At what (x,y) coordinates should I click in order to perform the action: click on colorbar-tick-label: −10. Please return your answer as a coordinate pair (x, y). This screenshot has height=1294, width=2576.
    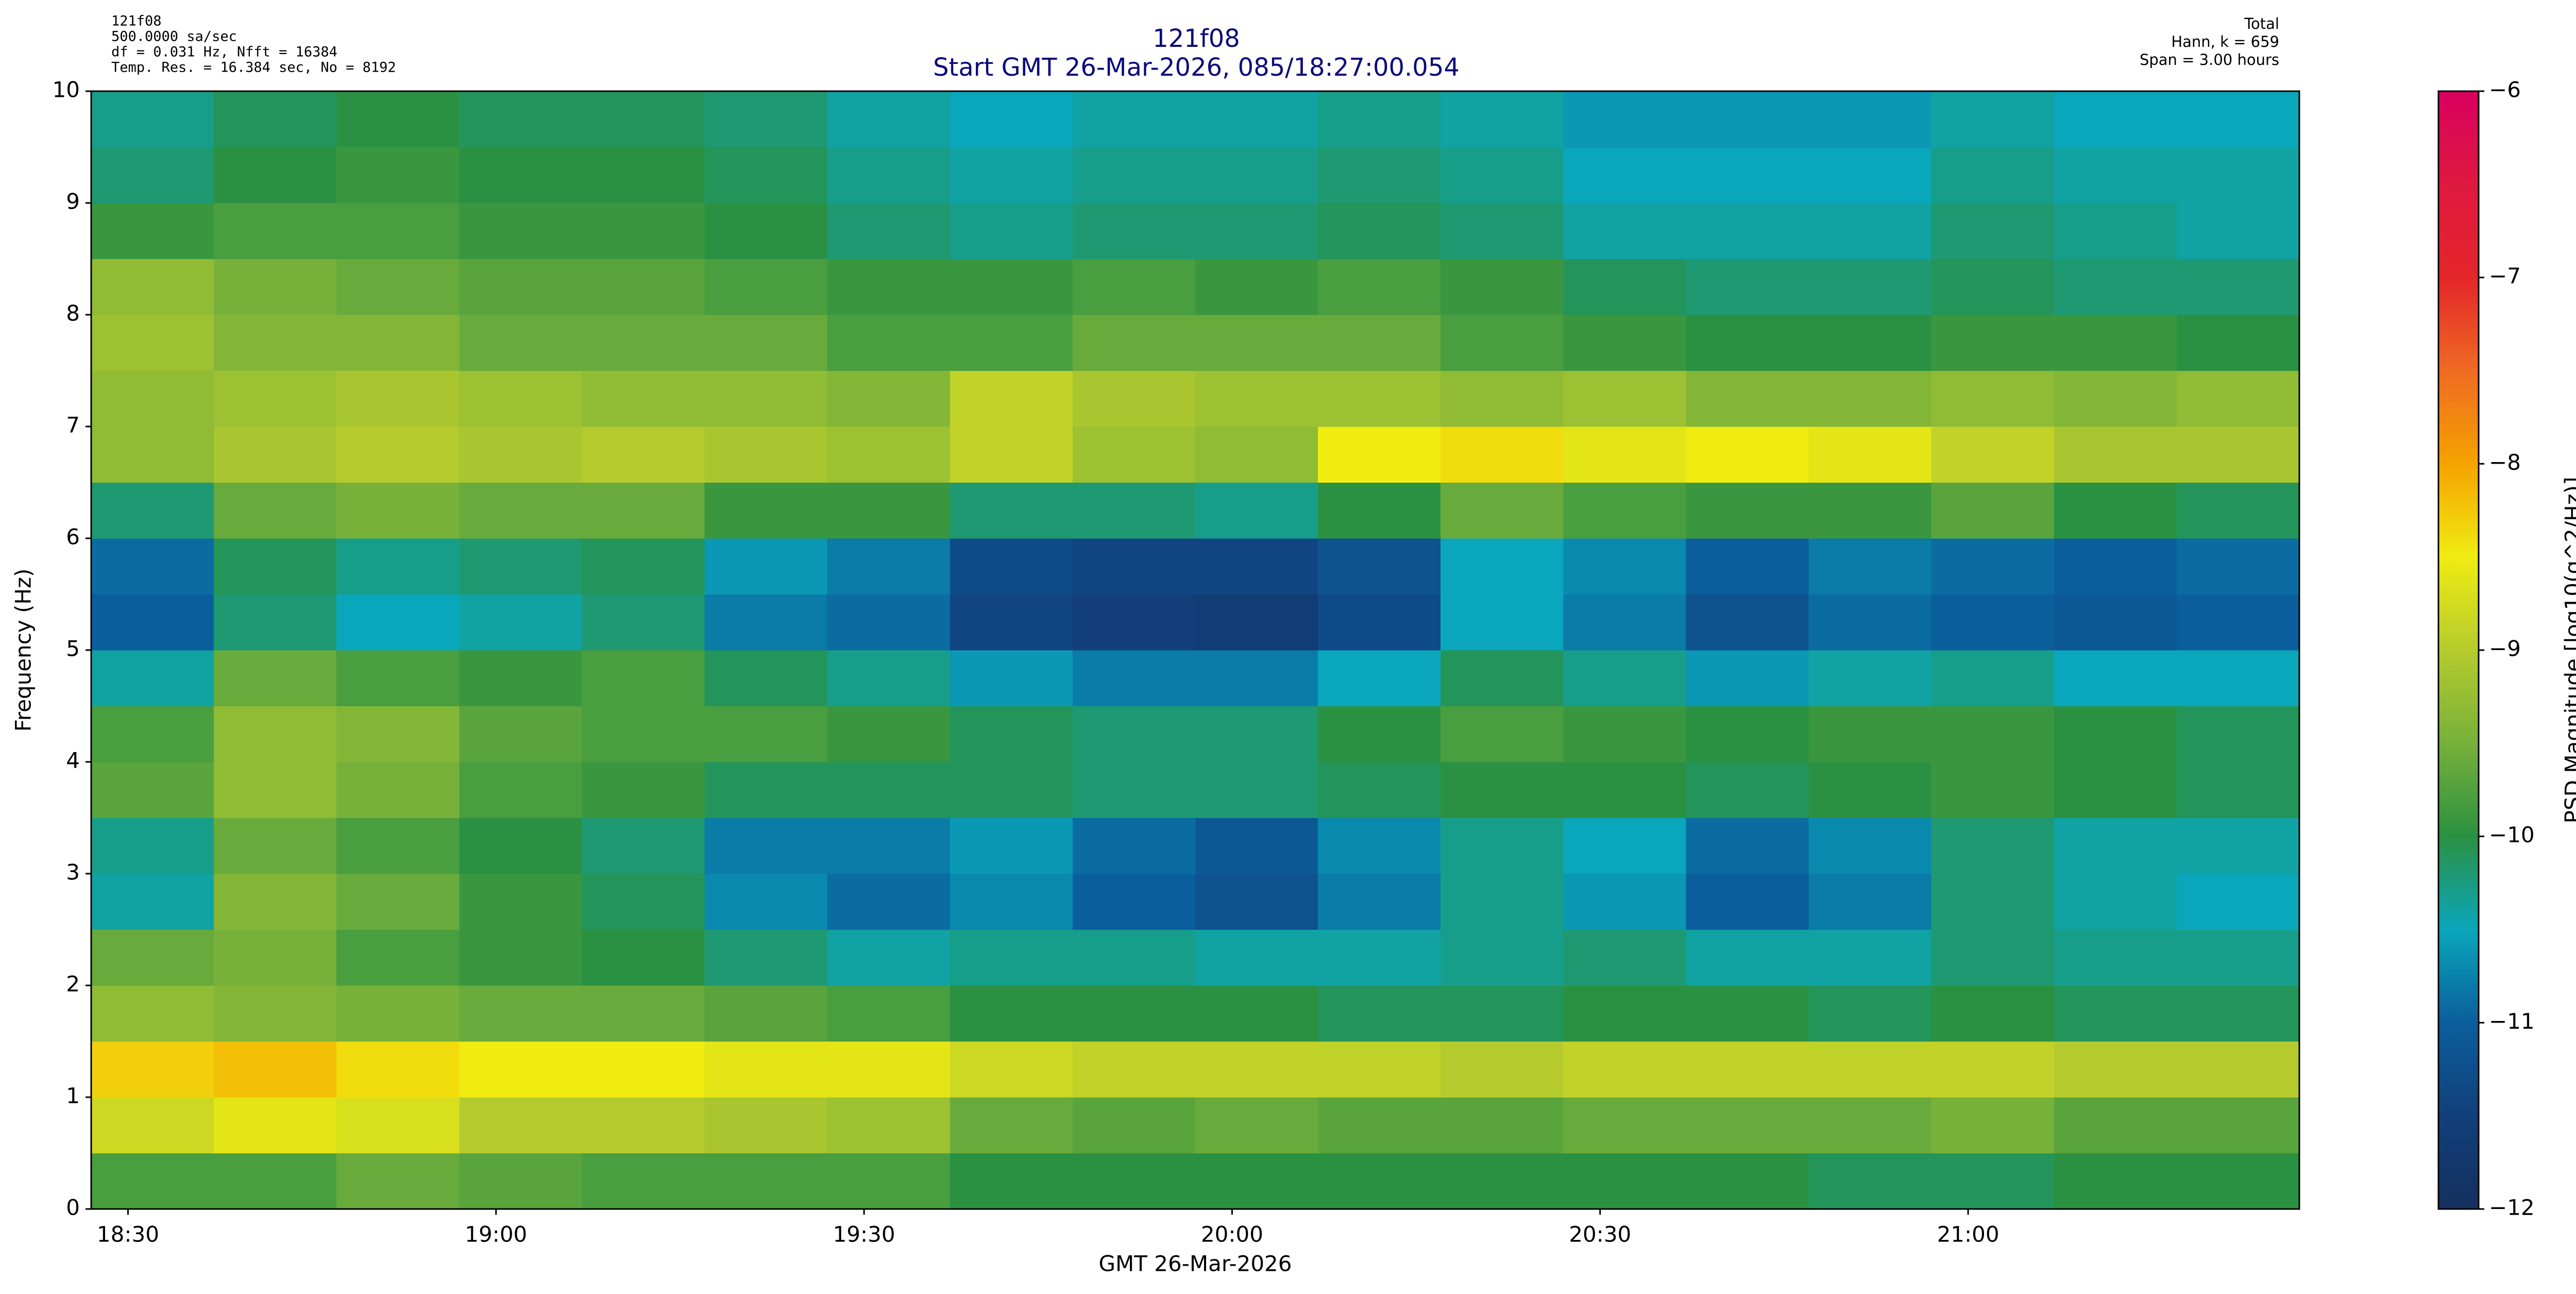
    Looking at the image, I should click on (2512, 834).